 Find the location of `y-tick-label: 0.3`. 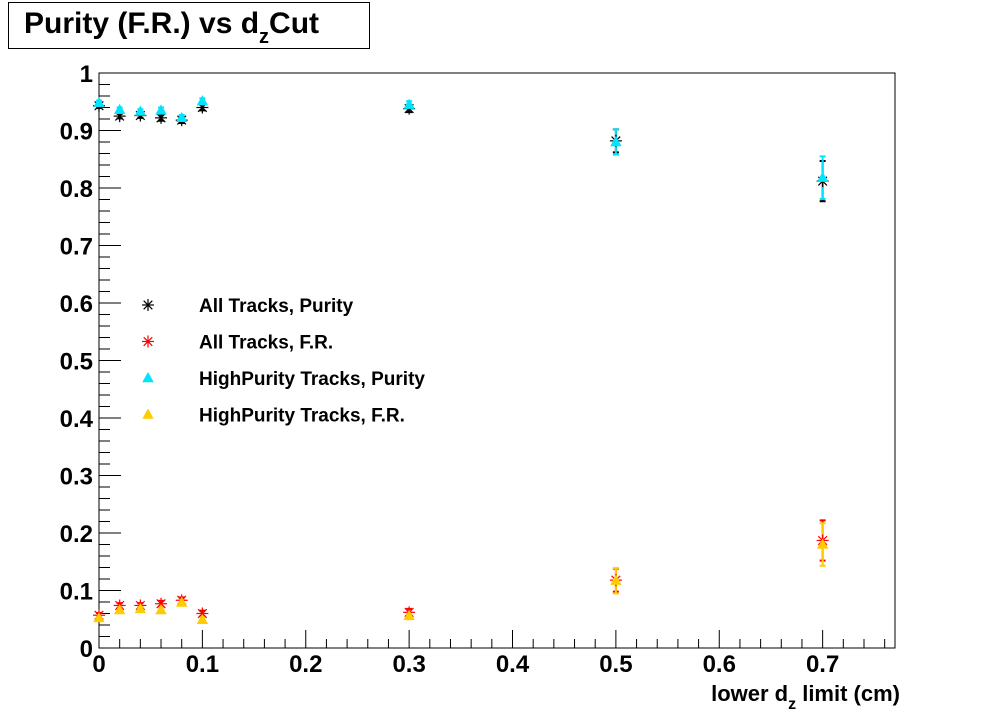

y-tick-label: 0.3 is located at coordinates (76, 477).